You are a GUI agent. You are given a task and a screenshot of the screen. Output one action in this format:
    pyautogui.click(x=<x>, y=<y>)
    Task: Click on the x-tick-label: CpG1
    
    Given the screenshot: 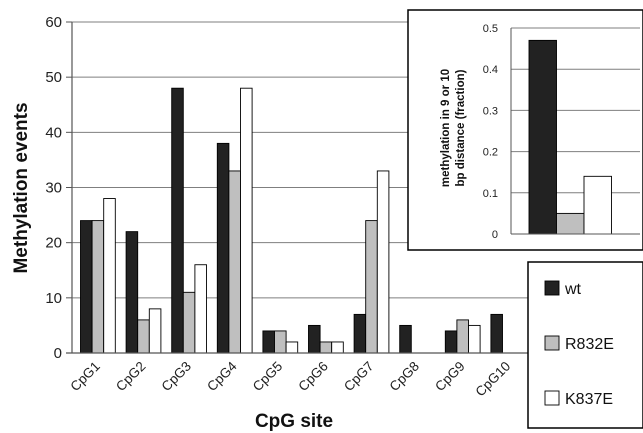 What is the action you would take?
    pyautogui.click(x=85, y=377)
    